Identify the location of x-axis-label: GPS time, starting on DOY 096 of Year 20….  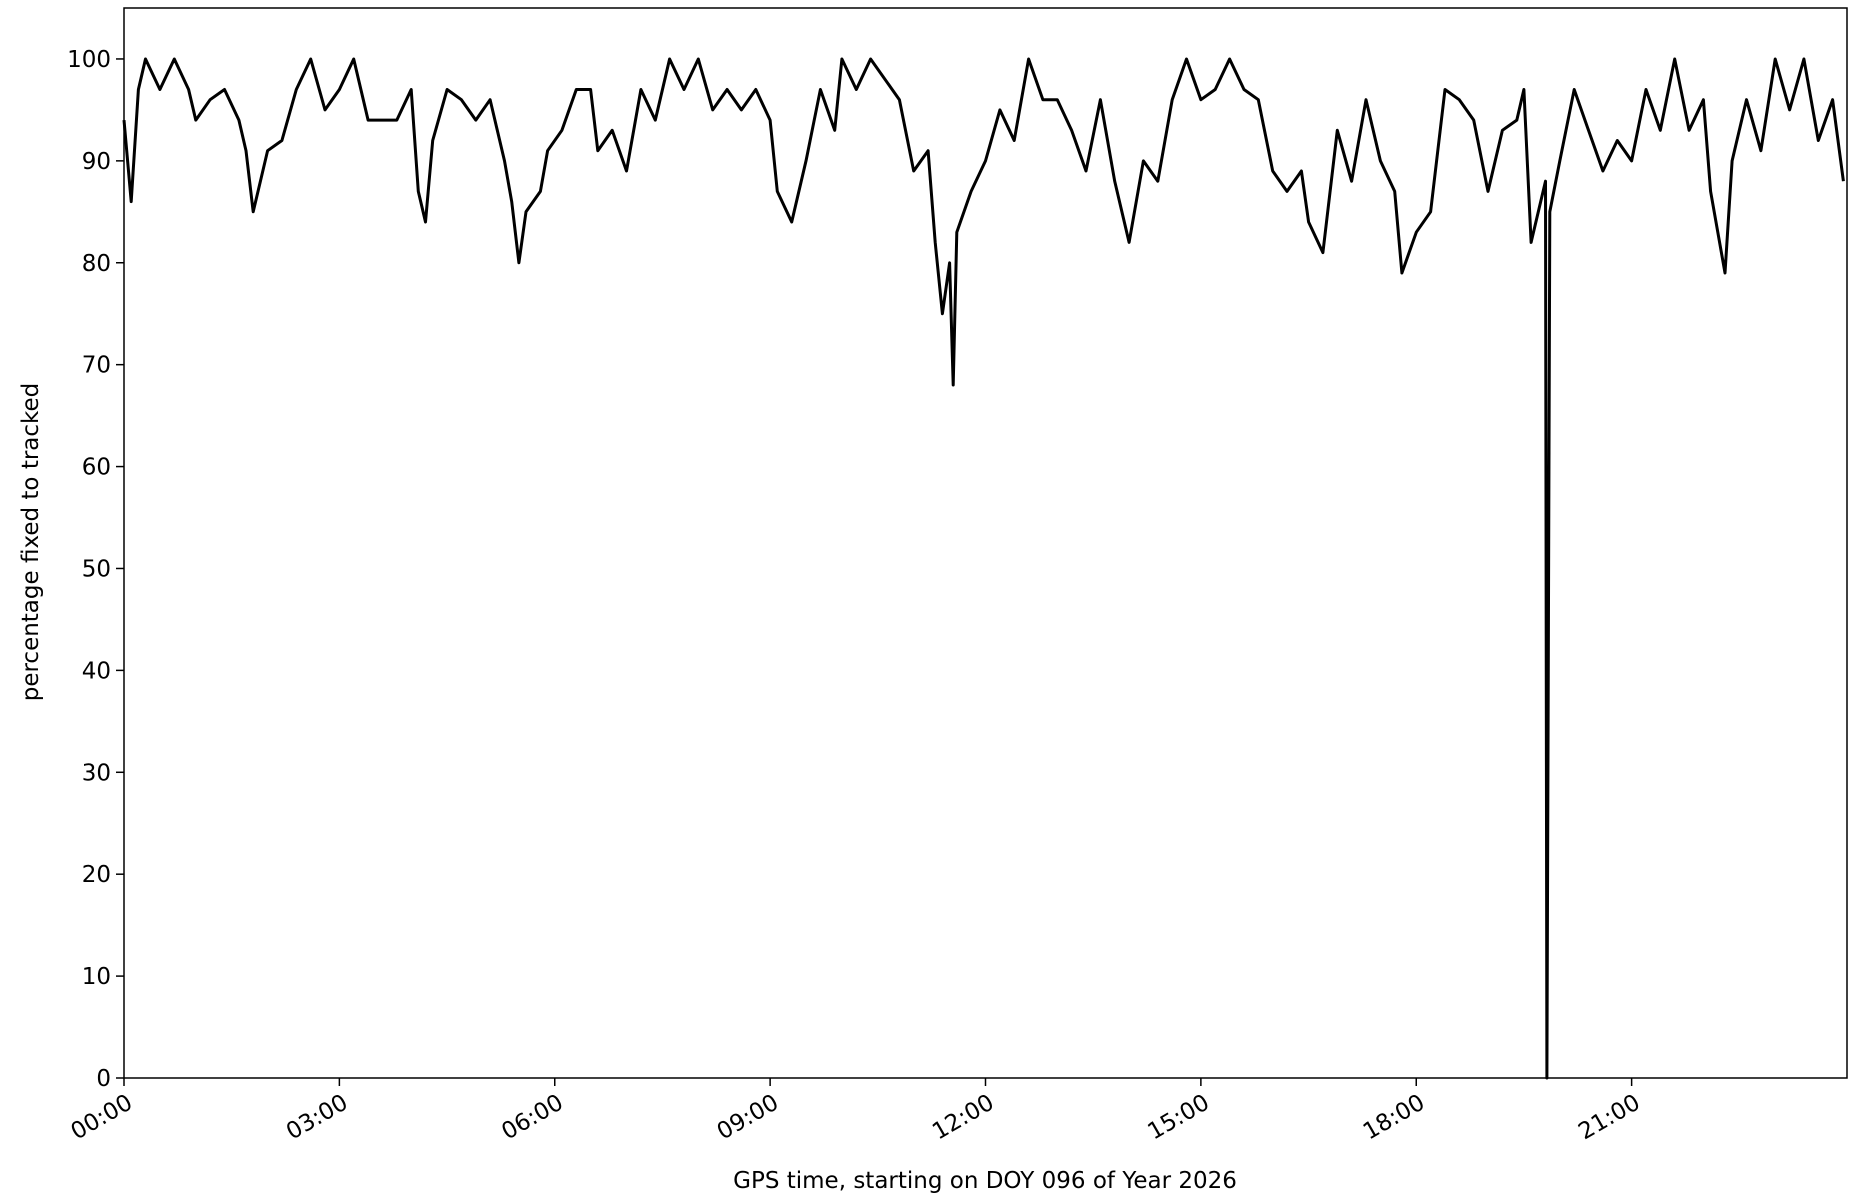
(985, 1181).